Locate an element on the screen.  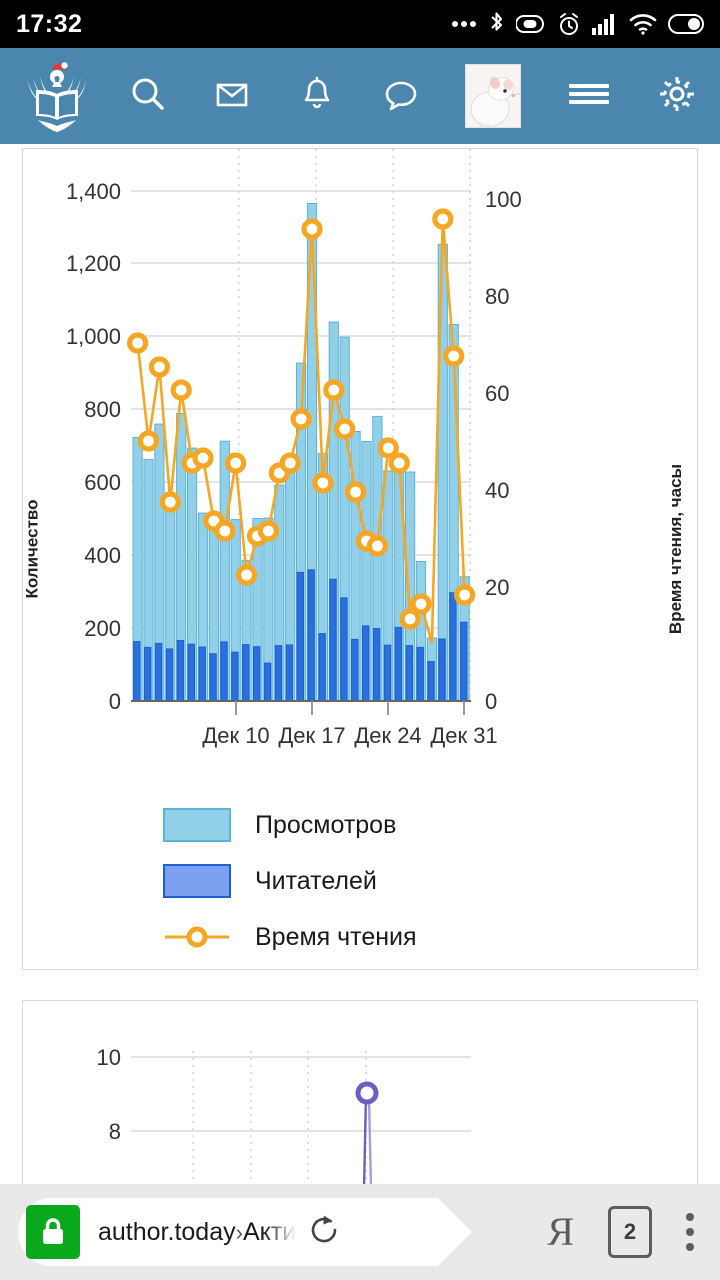
y-axis-left-ticks: 1,400 1,200 1,000 800 600 400 200 0 is located at coordinates (93, 446).